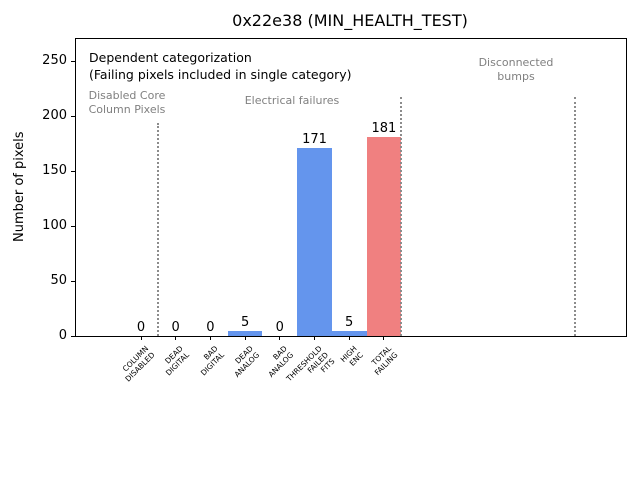  Describe the element at coordinates (138, 364) in the screenshot. I see `x-tick-label: COLUMN DISABLED` at that location.